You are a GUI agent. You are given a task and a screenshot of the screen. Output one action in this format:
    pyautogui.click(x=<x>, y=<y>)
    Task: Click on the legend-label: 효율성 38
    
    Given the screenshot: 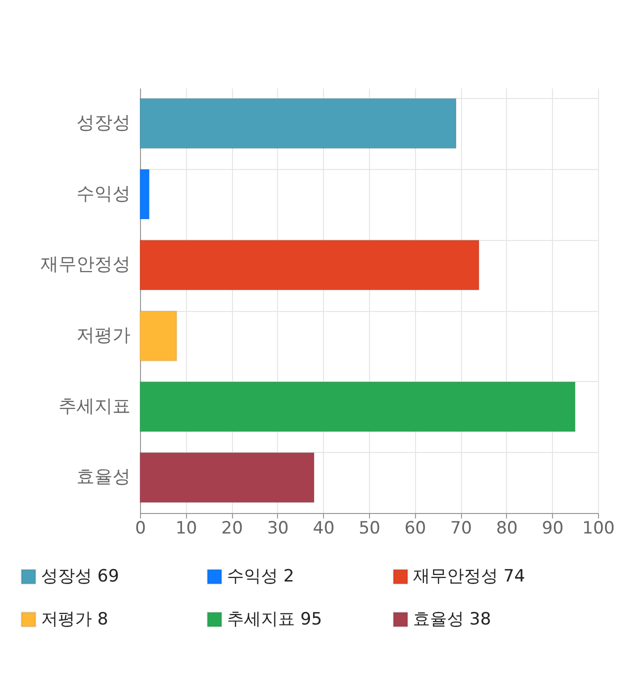 What is the action you would take?
    pyautogui.click(x=452, y=620)
    